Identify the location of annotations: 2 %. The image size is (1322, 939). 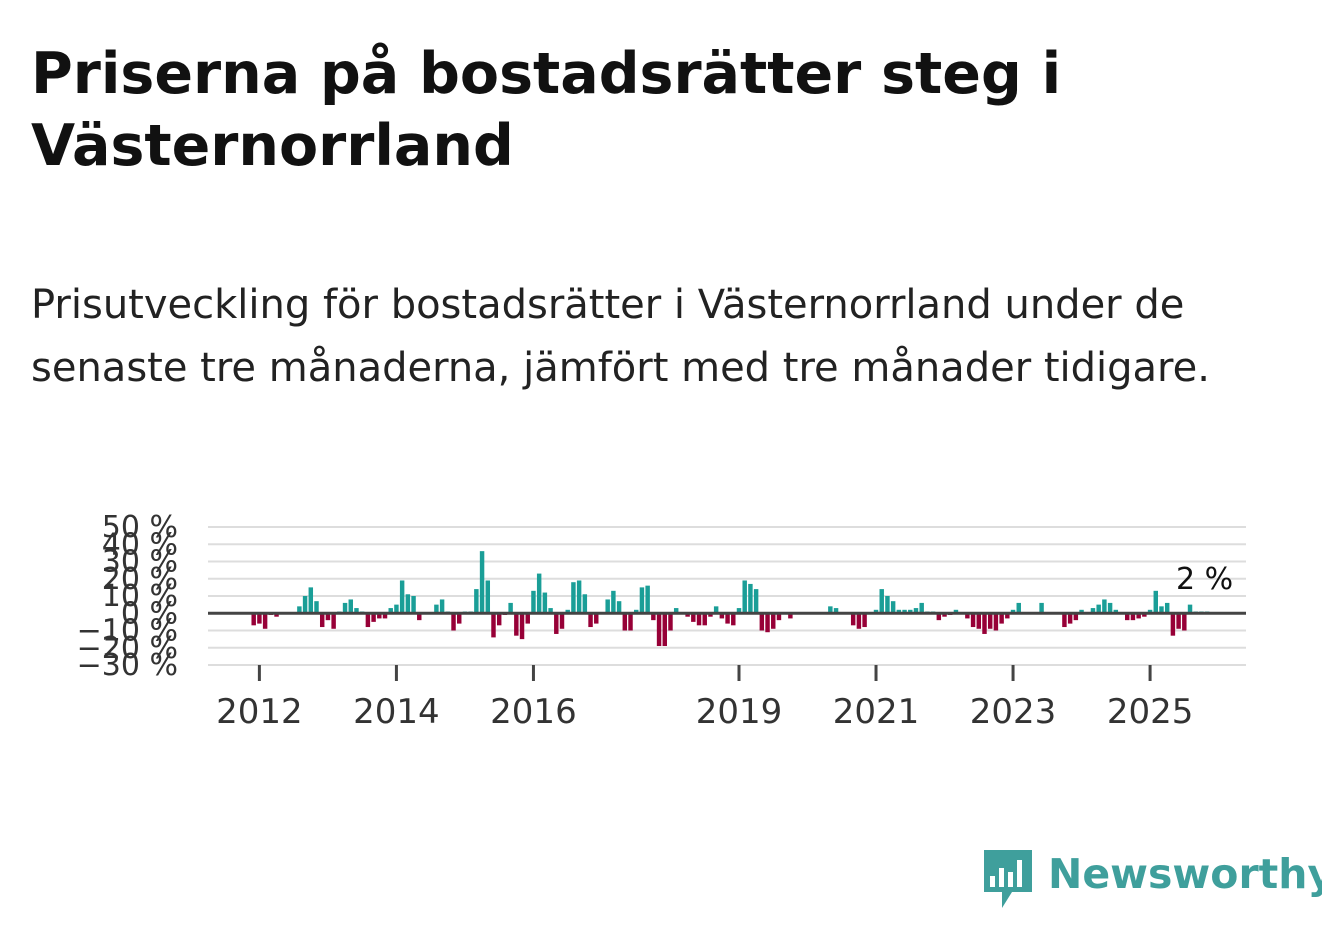
(1204, 579).